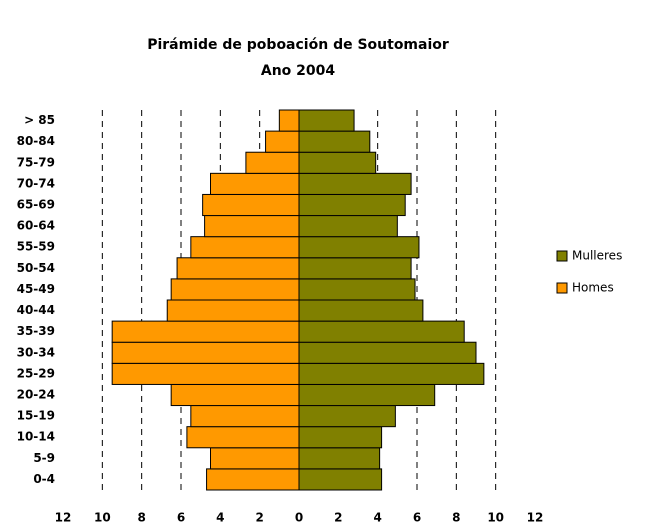 This screenshot has width=648, height=528. Describe the element at coordinates (36, 162) in the screenshot. I see `y-tick-label: 75-79` at that location.